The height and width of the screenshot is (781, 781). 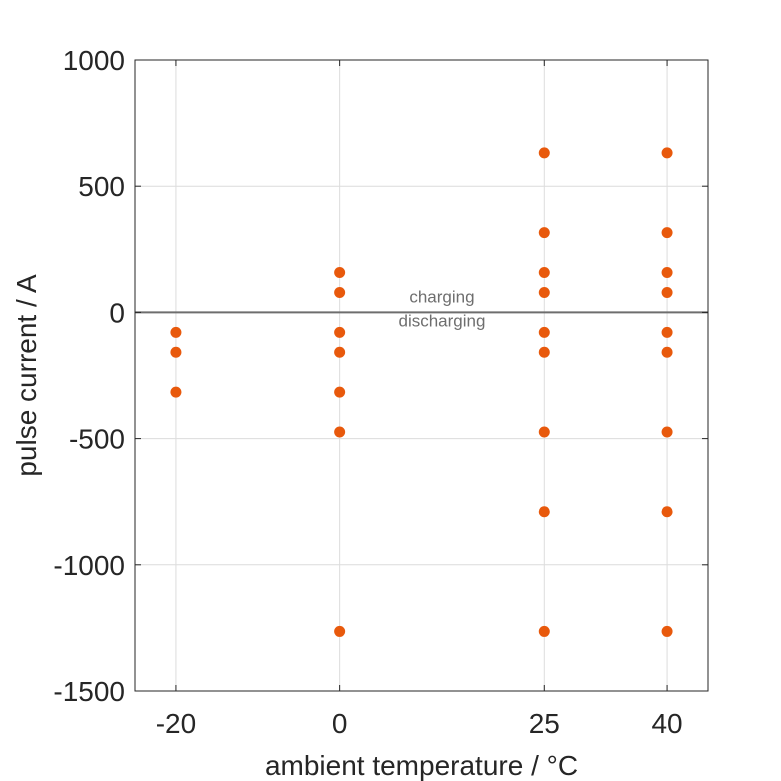 I want to click on x-axis-label: ambient temperature / °C, so click(x=421, y=765).